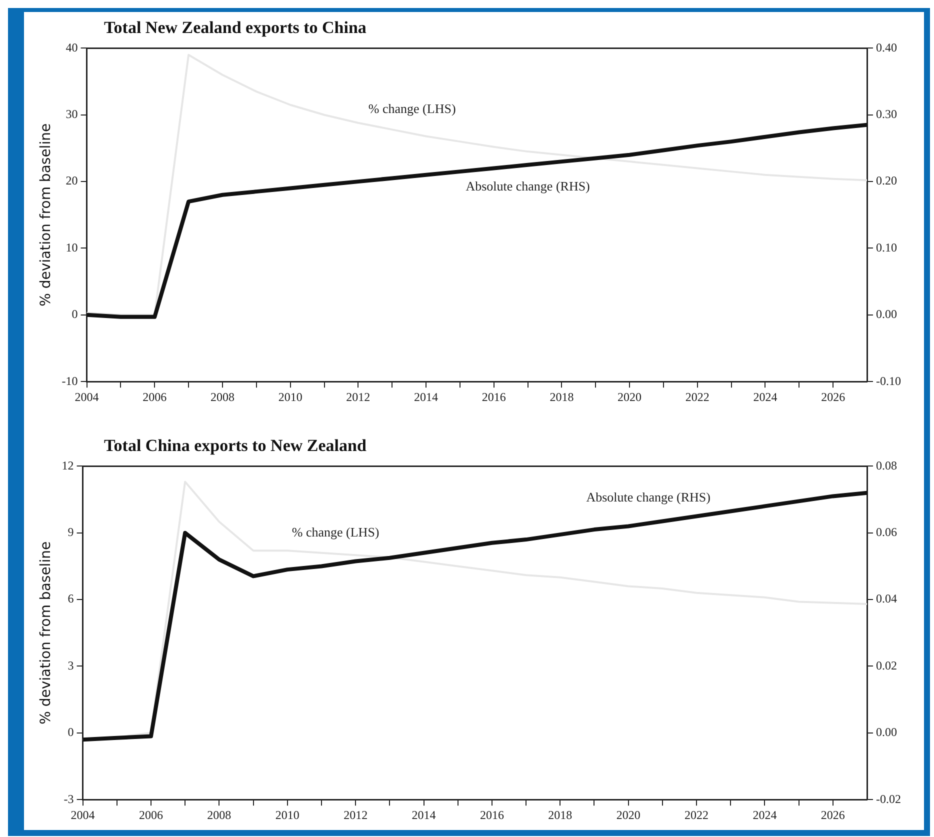  I want to click on y-tick-label: 20, so click(72, 181).